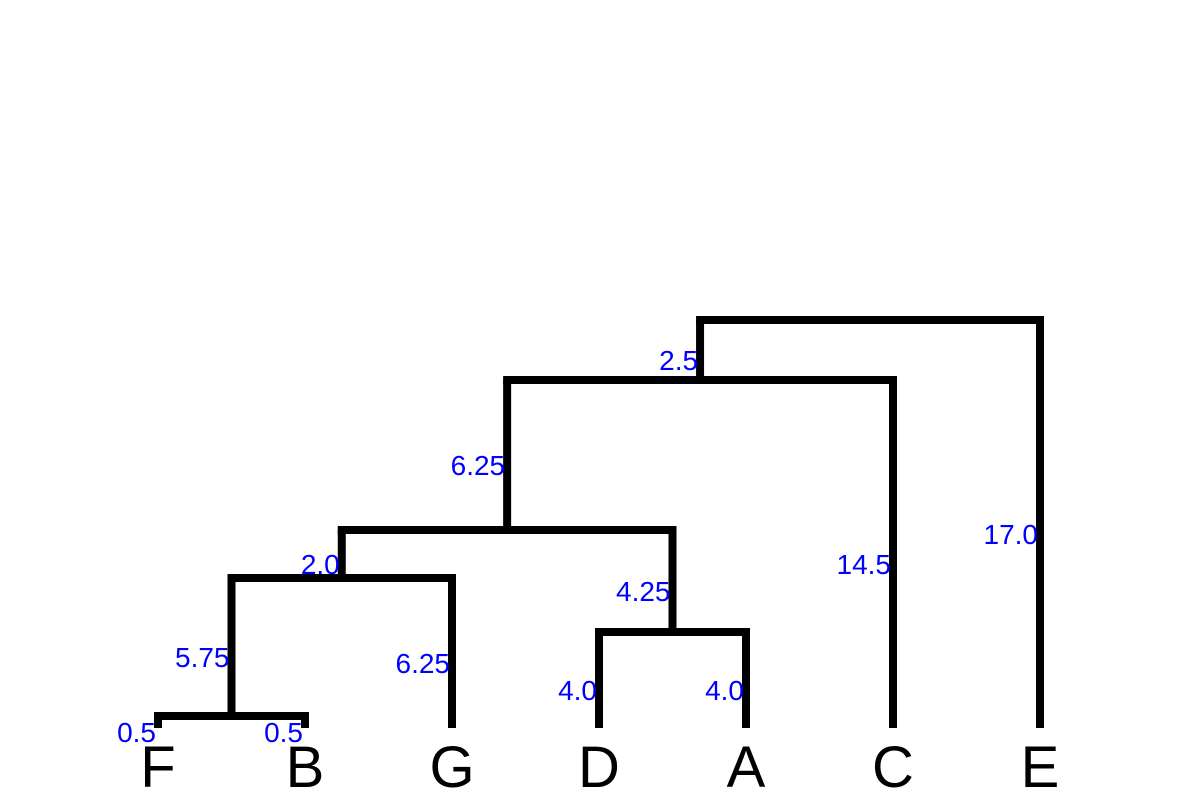  I want to click on branch-length-C: 14.5, so click(864, 564).